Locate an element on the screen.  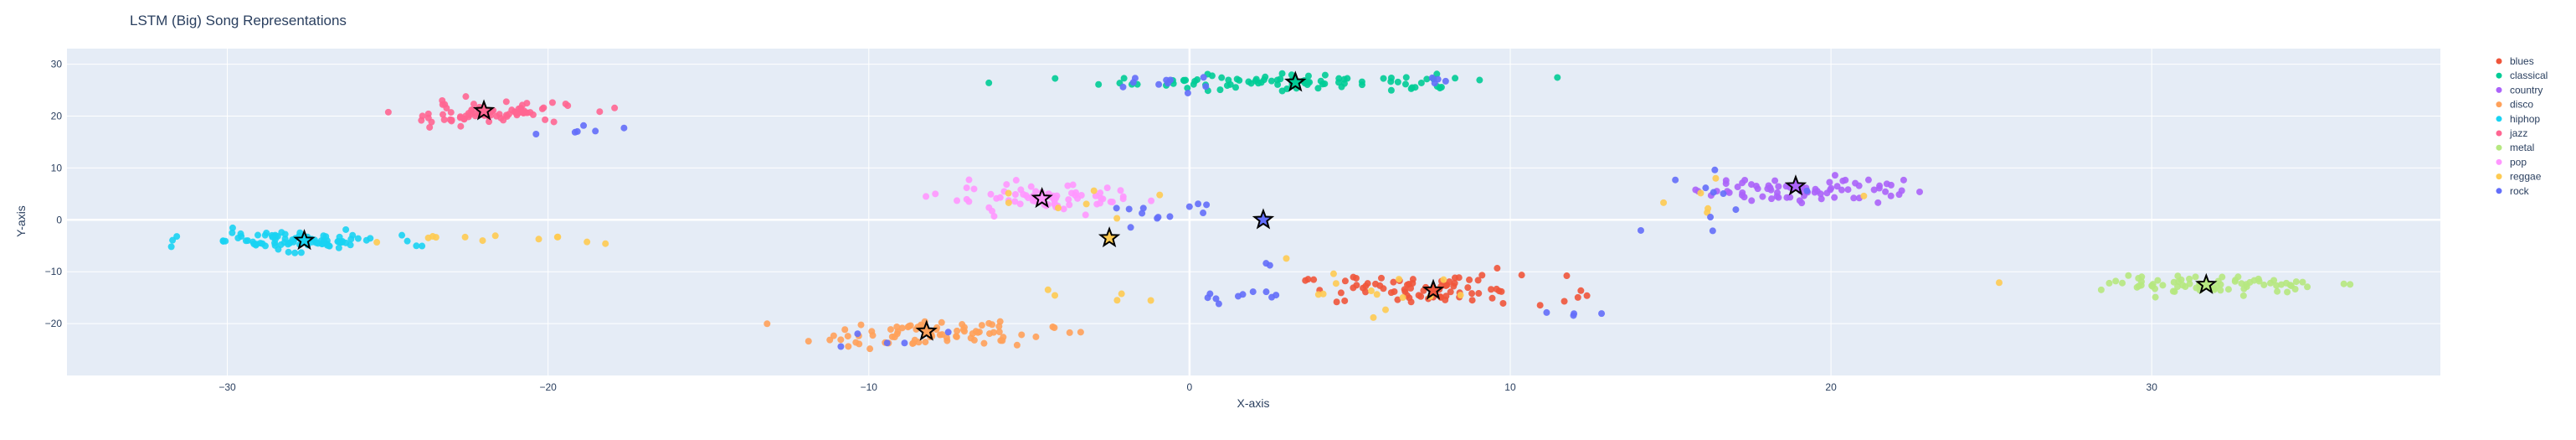
y-tick-label: 0 is located at coordinates (59, 219).